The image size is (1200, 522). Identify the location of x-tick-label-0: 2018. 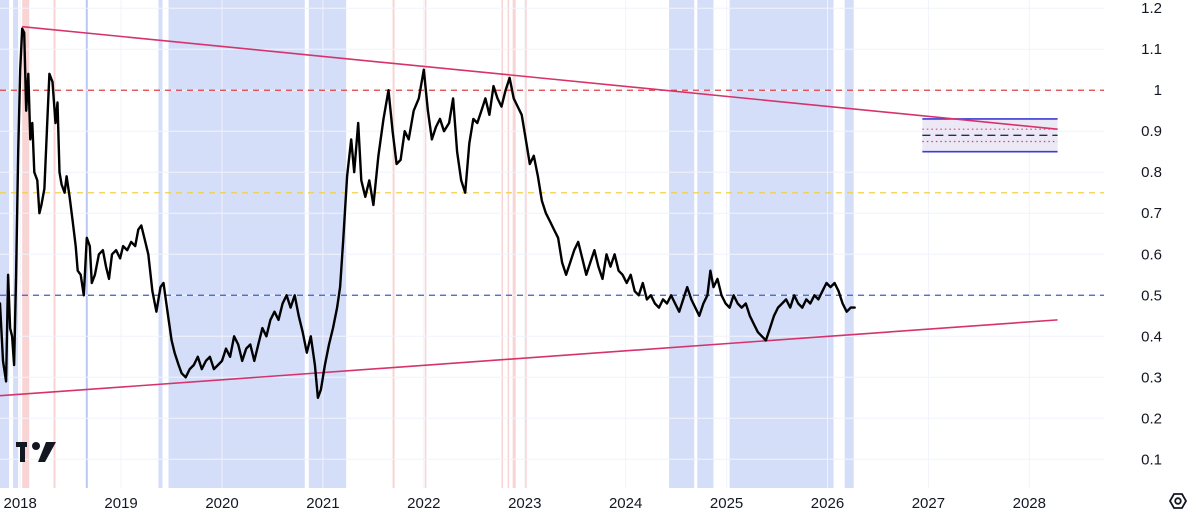
(19, 503).